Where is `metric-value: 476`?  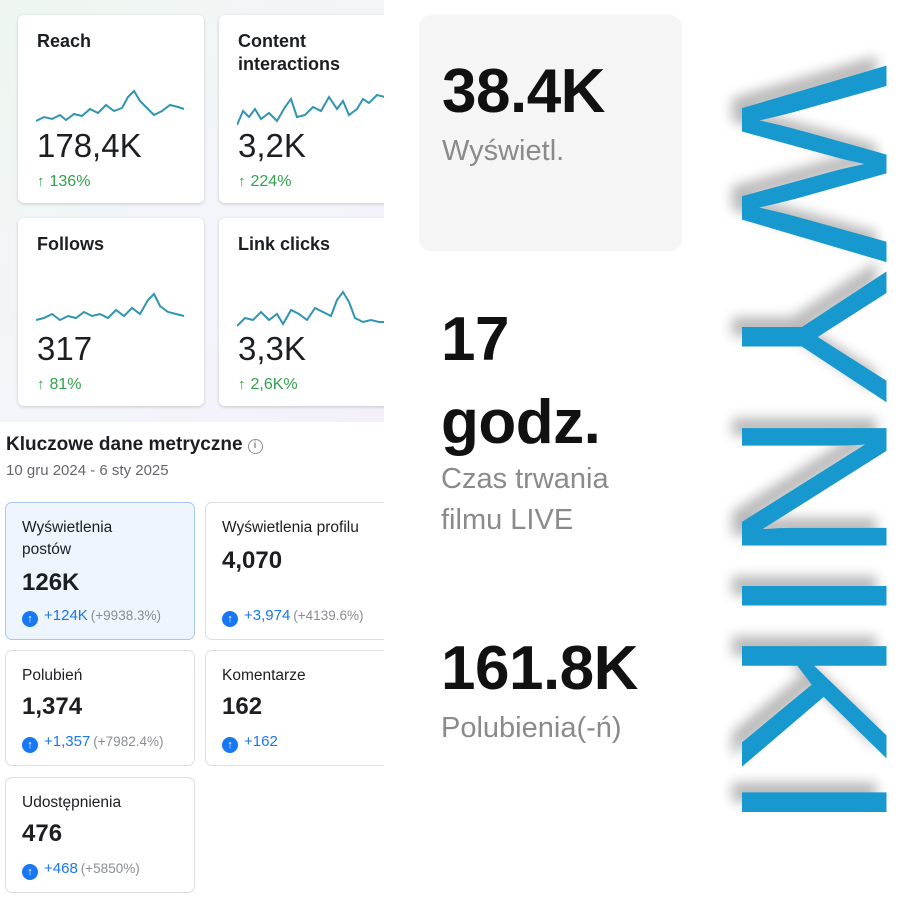
metric-value: 476 is located at coordinates (42, 833).